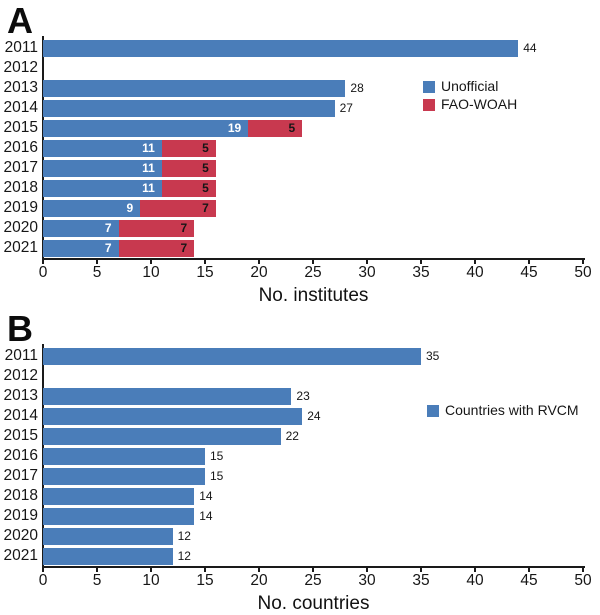 The image size is (600, 615). Describe the element at coordinates (20, 67) in the screenshot. I see `y-axis-tick-label: 2012` at that location.